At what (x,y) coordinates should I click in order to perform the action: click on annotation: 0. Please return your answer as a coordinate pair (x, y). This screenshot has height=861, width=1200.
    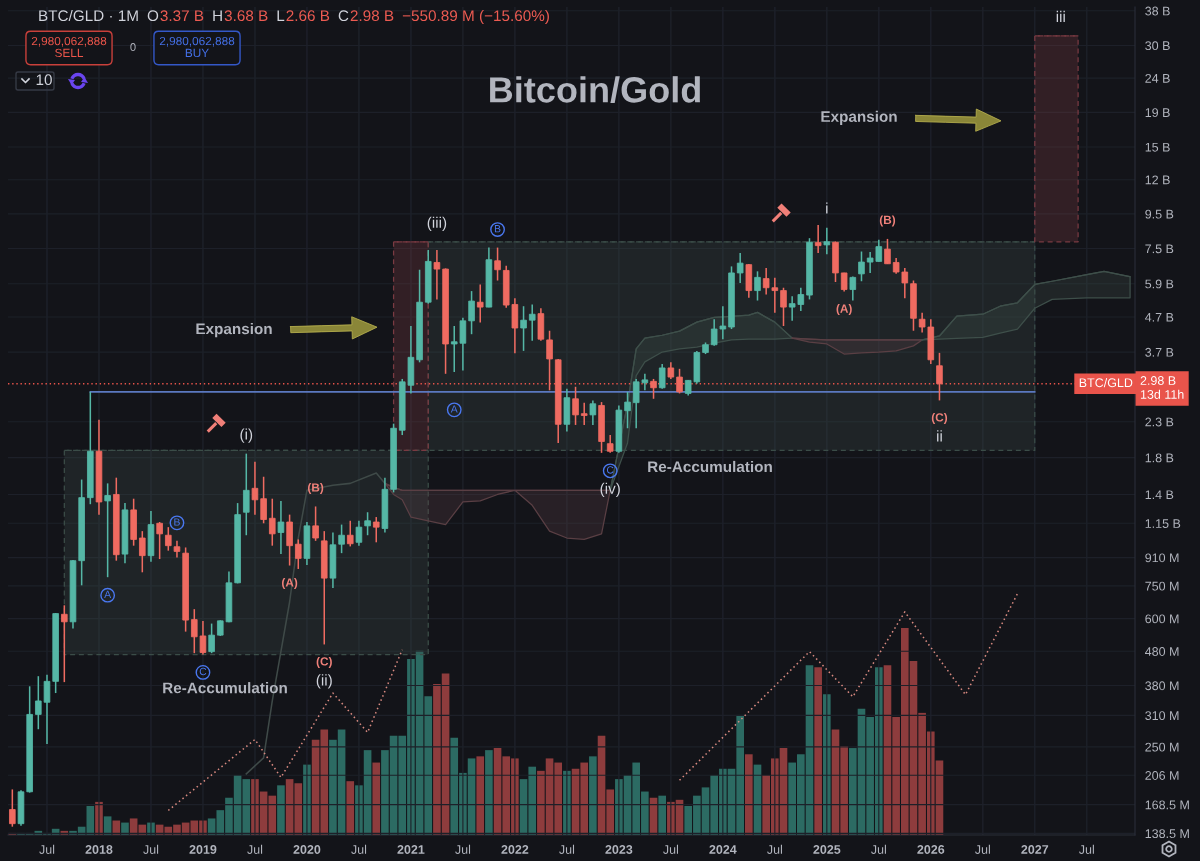
    Looking at the image, I should click on (133, 47).